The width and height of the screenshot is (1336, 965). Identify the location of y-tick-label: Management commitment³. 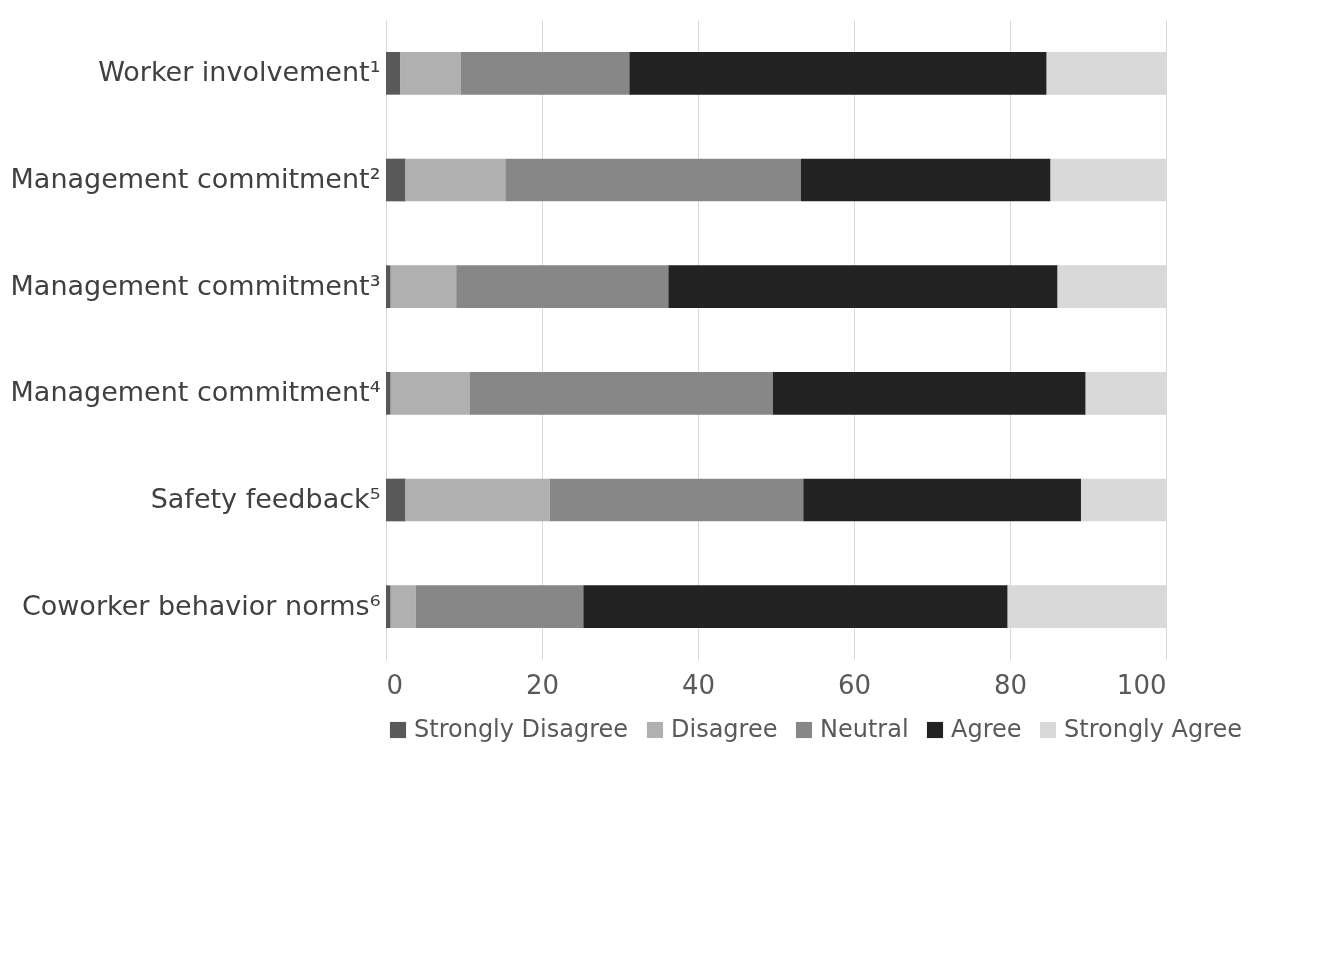
(195, 285).